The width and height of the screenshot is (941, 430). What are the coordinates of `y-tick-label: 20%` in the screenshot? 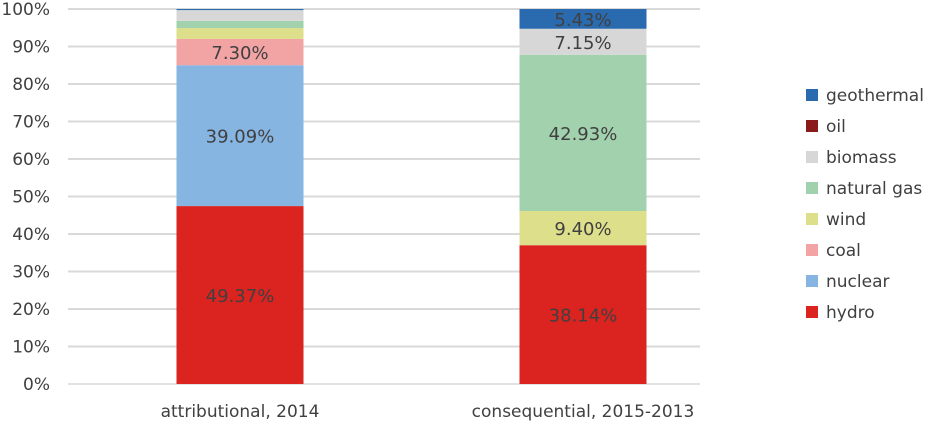 It's located at (31, 310).